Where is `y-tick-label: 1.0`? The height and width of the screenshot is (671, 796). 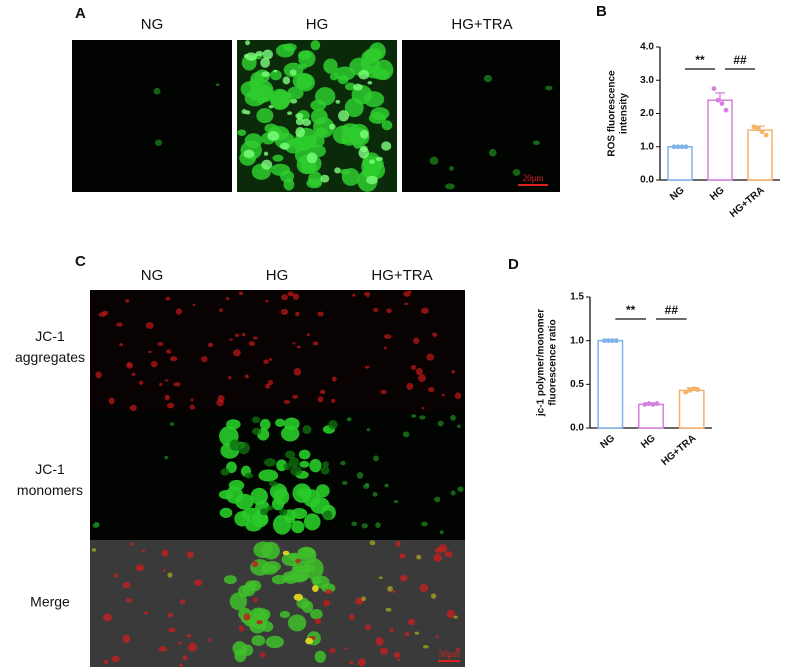
y-tick-label: 1.0 is located at coordinates (647, 146).